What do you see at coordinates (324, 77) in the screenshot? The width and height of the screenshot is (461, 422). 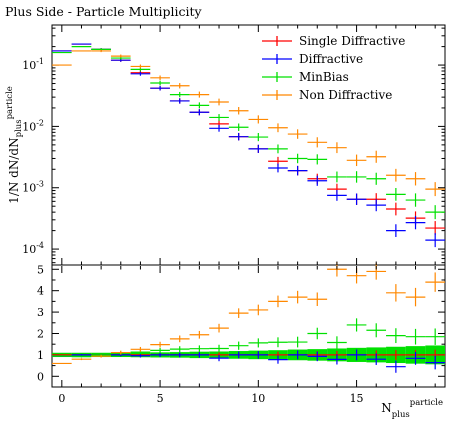 I see `legend-label: MinBias` at bounding box center [324, 77].